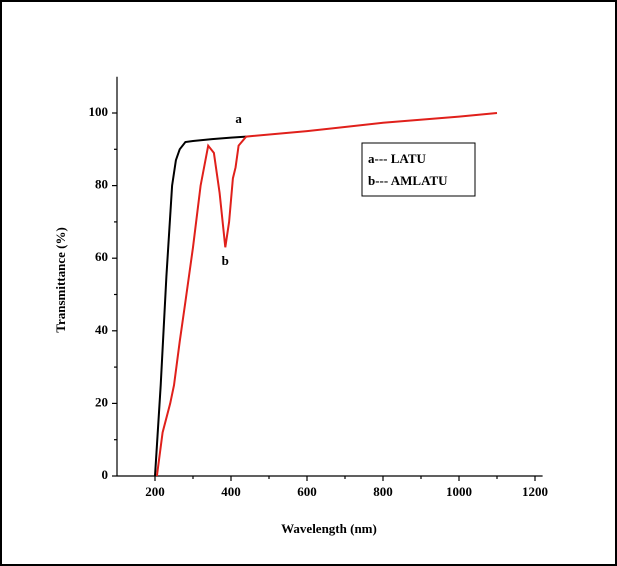 This screenshot has height=566, width=617. Describe the element at coordinates (101, 401) in the screenshot. I see `y-tick-label: 20` at that location.